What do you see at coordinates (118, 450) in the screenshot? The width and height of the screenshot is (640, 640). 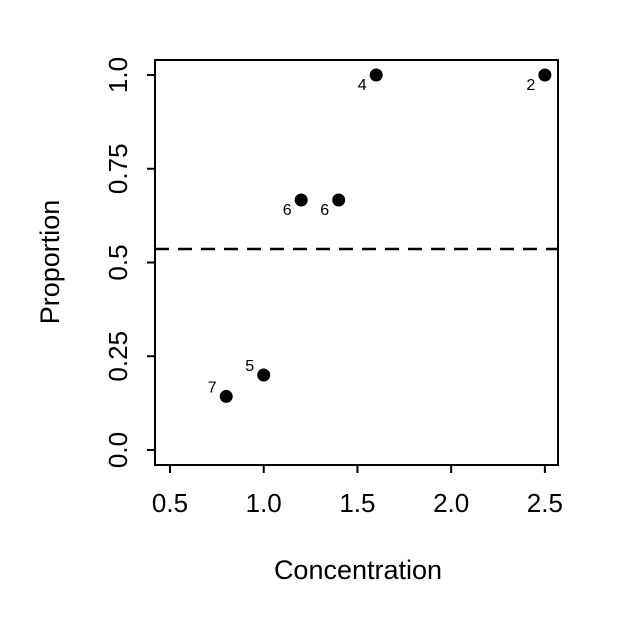 I see `y-tick-label: 0.0` at bounding box center [118, 450].